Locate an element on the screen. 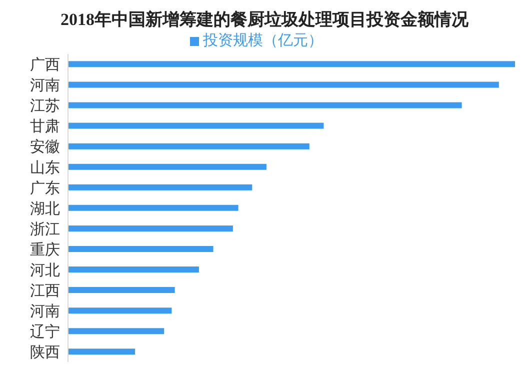 Image resolution: width=529 pixels, height=379 pixels. y-tick-label: 江西 is located at coordinates (45, 291).